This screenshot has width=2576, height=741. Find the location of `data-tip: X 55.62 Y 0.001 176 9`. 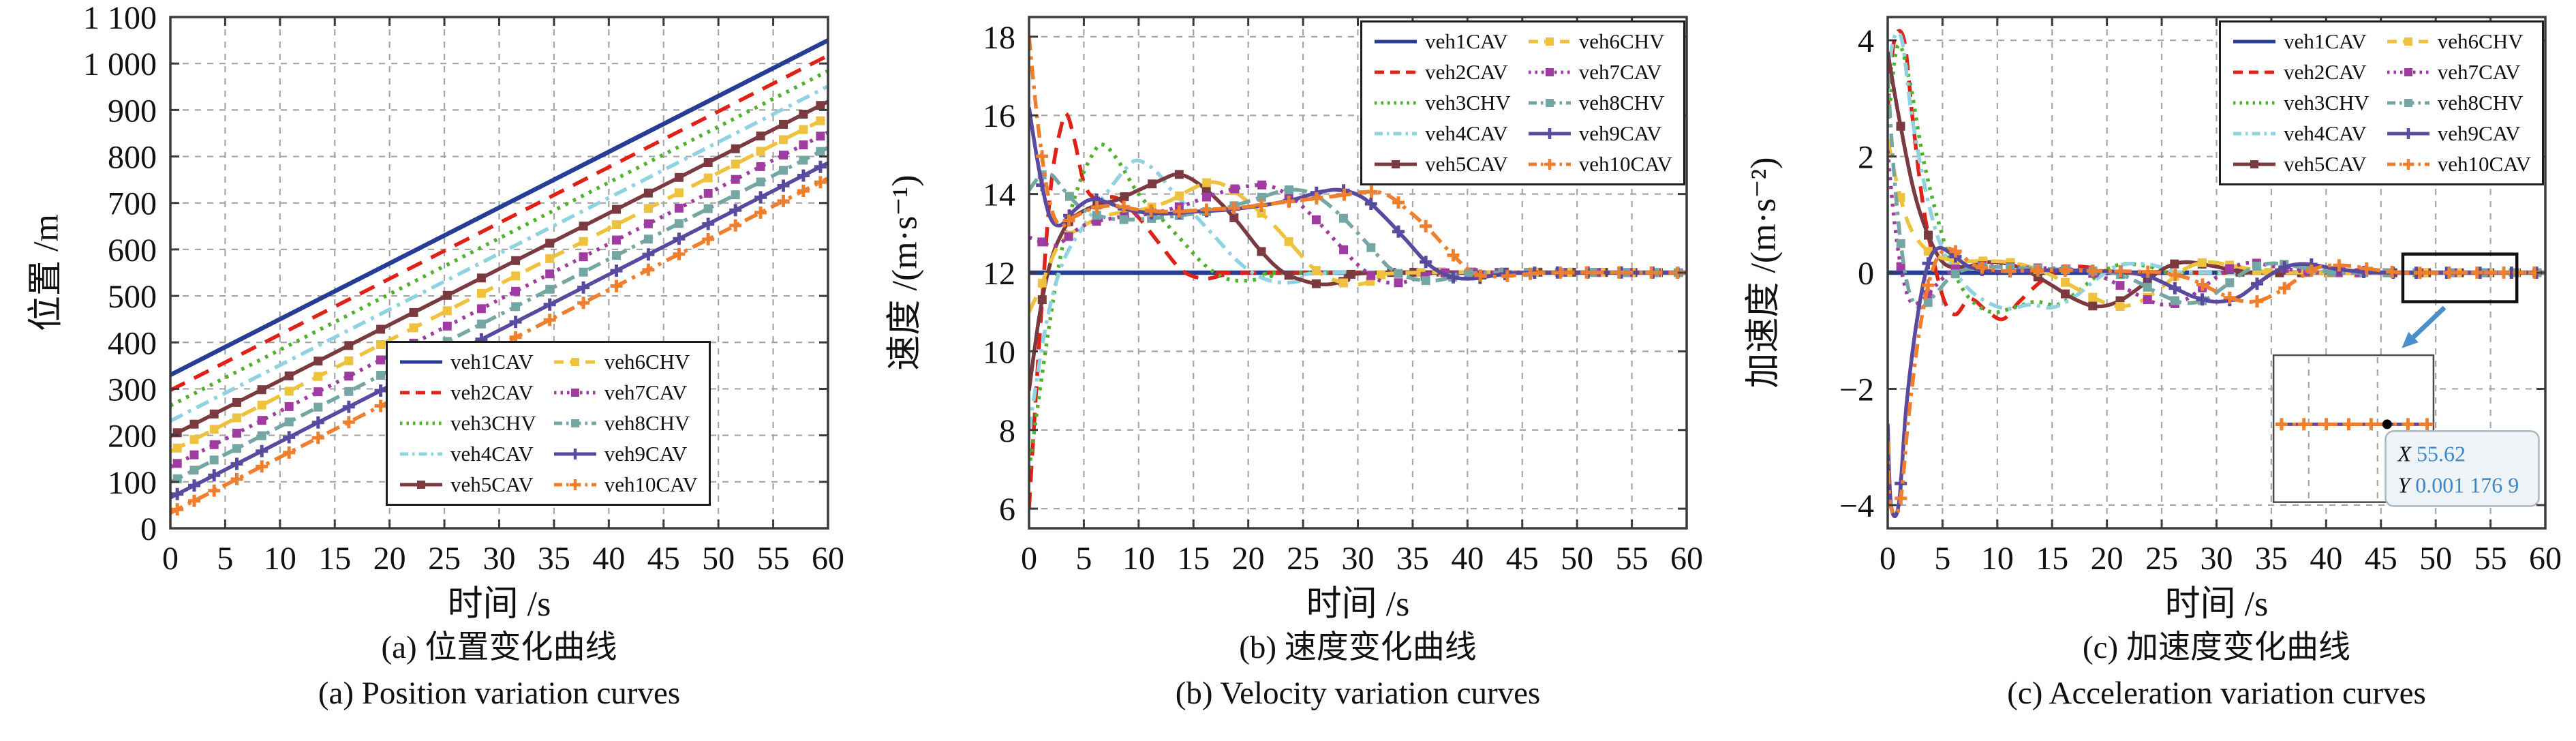

data-tip: X 55.62 Y 0.001 176 9 is located at coordinates (2462, 468).